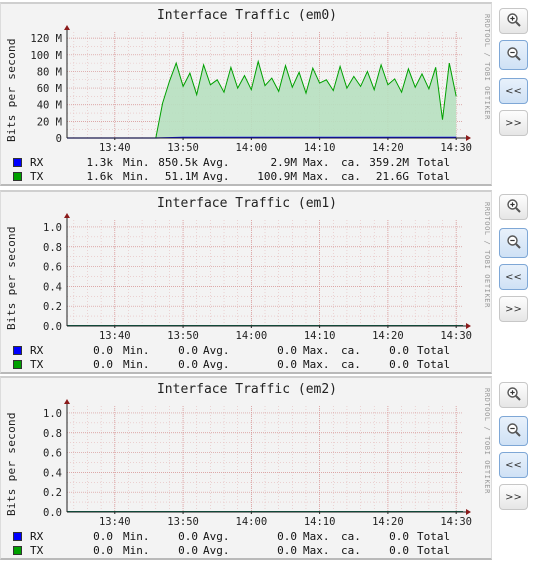  Describe the element at coordinates (246, 389) in the screenshot. I see `graph-title: Interface Traffic (em2)` at that location.